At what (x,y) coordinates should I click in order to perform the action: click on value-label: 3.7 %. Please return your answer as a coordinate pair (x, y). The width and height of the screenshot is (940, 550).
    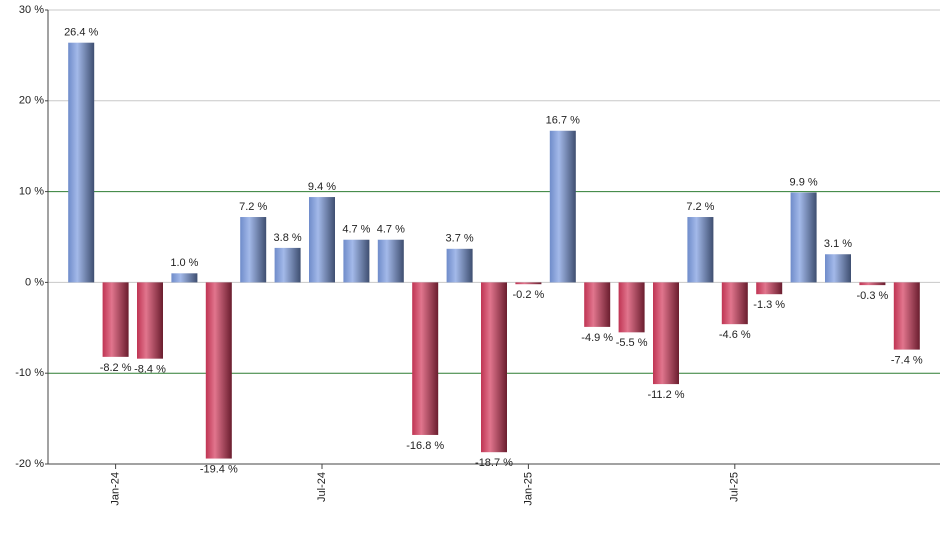
    Looking at the image, I should click on (460, 239).